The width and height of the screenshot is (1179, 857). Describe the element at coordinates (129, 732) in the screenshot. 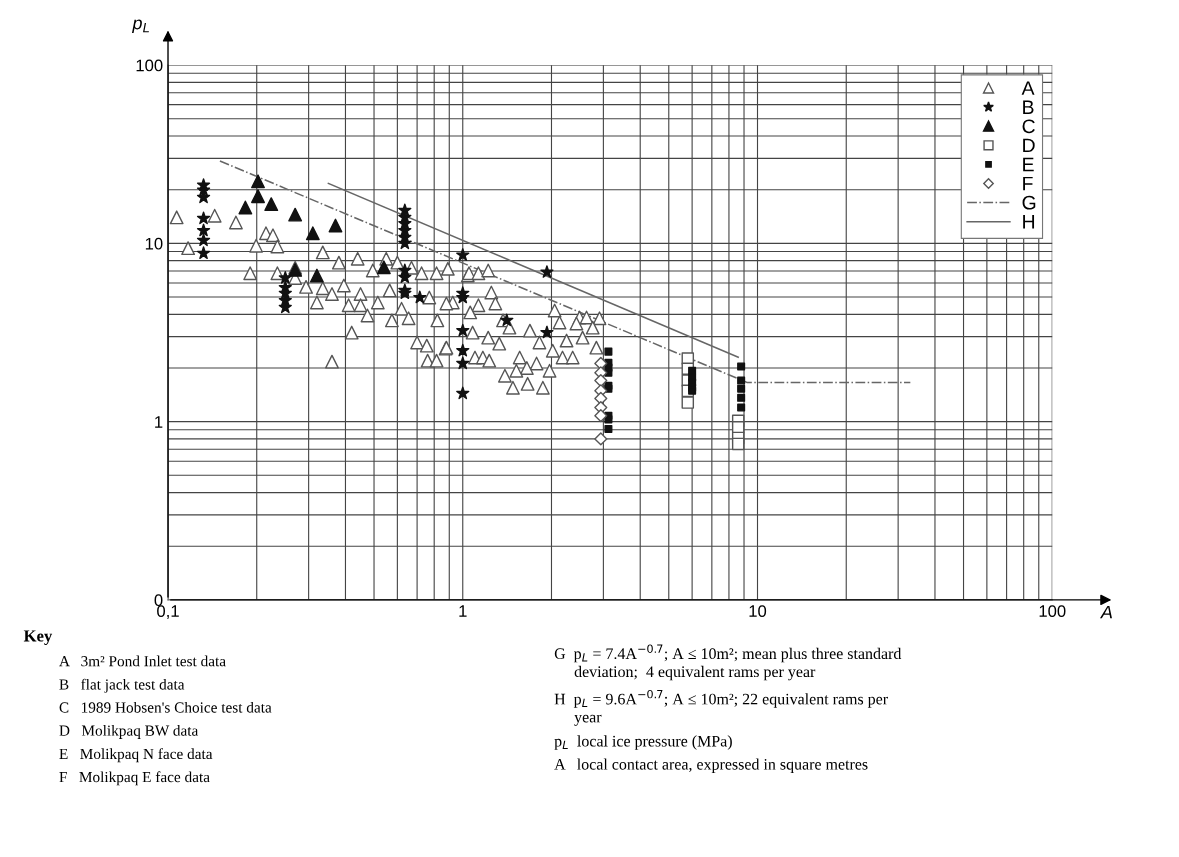

I see `text: D Molikpaq BW data` at that location.